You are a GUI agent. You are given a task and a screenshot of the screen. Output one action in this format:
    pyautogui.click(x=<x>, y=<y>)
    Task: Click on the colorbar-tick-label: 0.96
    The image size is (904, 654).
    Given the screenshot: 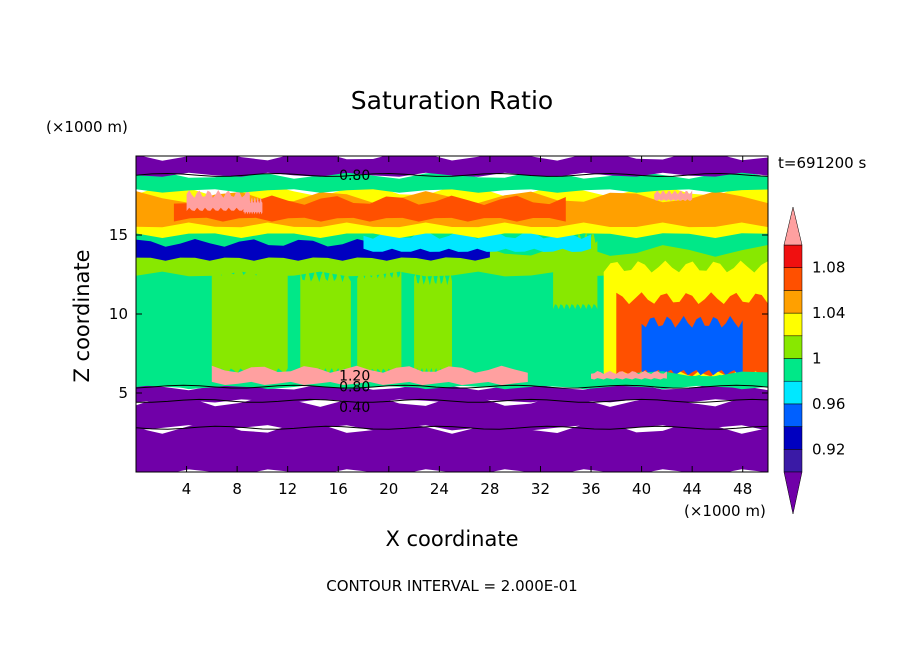 What is the action you would take?
    pyautogui.click(x=828, y=404)
    